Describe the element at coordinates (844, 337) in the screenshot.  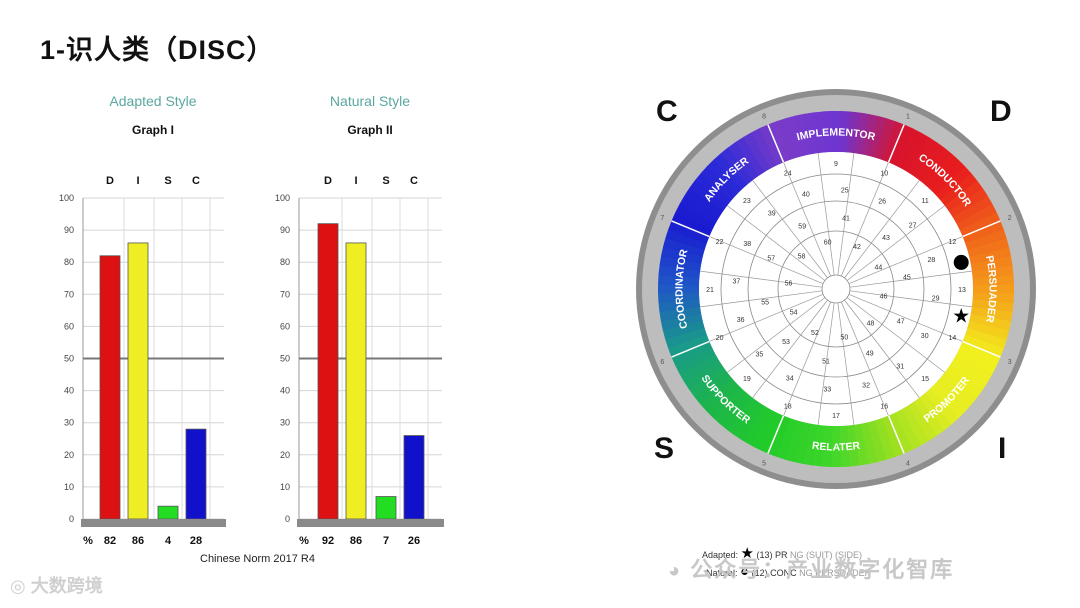
I see `ring-number: 50` at that location.